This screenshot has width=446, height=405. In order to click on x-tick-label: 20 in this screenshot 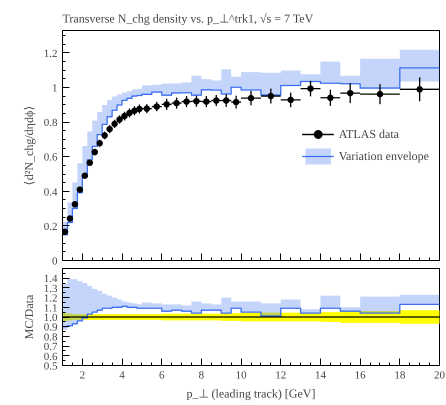, I will do `click(440, 376)`.